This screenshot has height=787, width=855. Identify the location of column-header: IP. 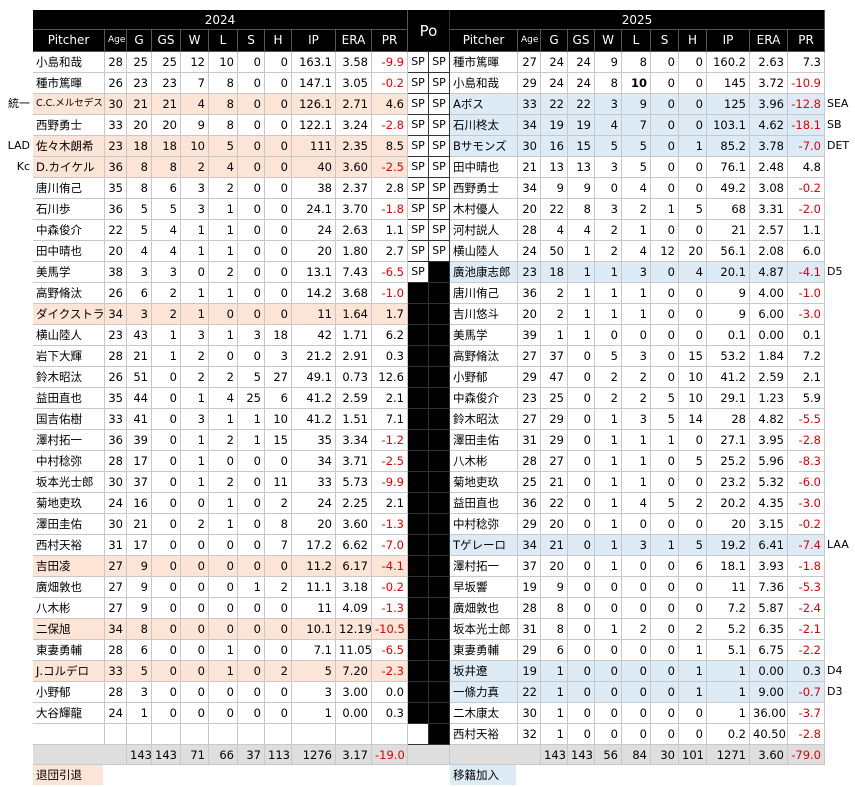
(314, 41).